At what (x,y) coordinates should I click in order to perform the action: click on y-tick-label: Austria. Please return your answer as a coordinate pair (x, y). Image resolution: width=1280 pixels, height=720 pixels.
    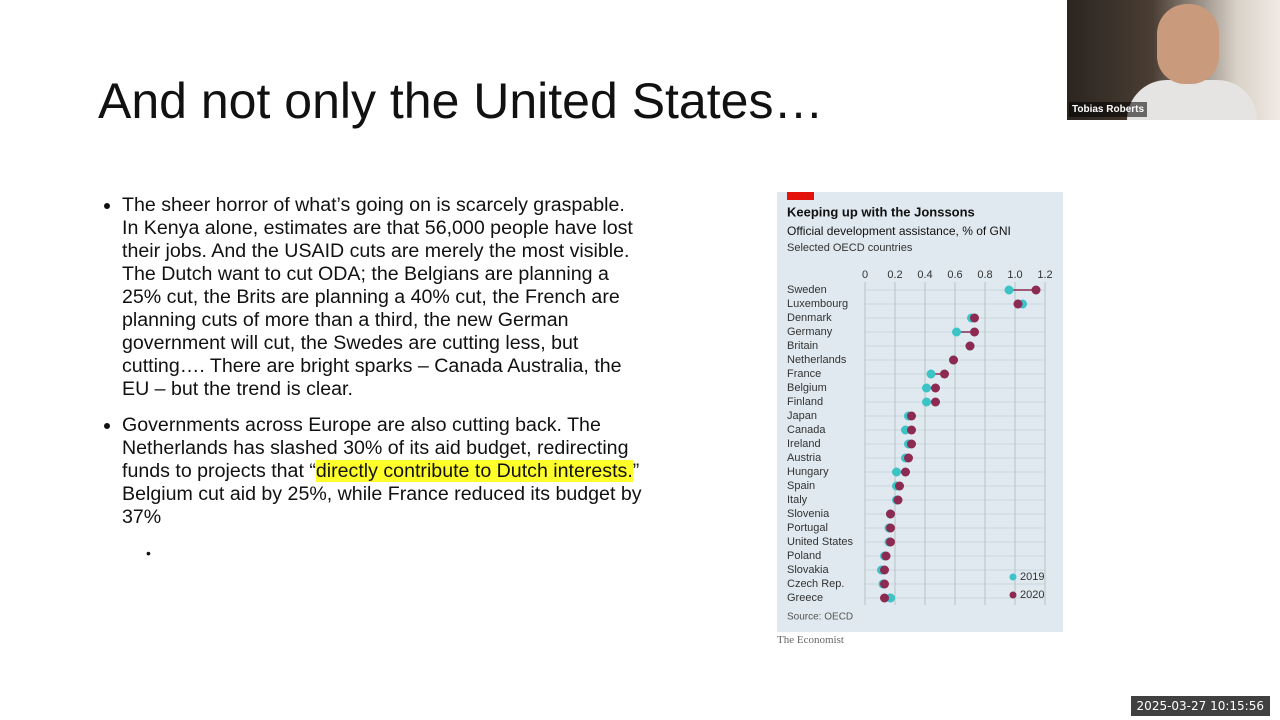
    Looking at the image, I should click on (804, 458).